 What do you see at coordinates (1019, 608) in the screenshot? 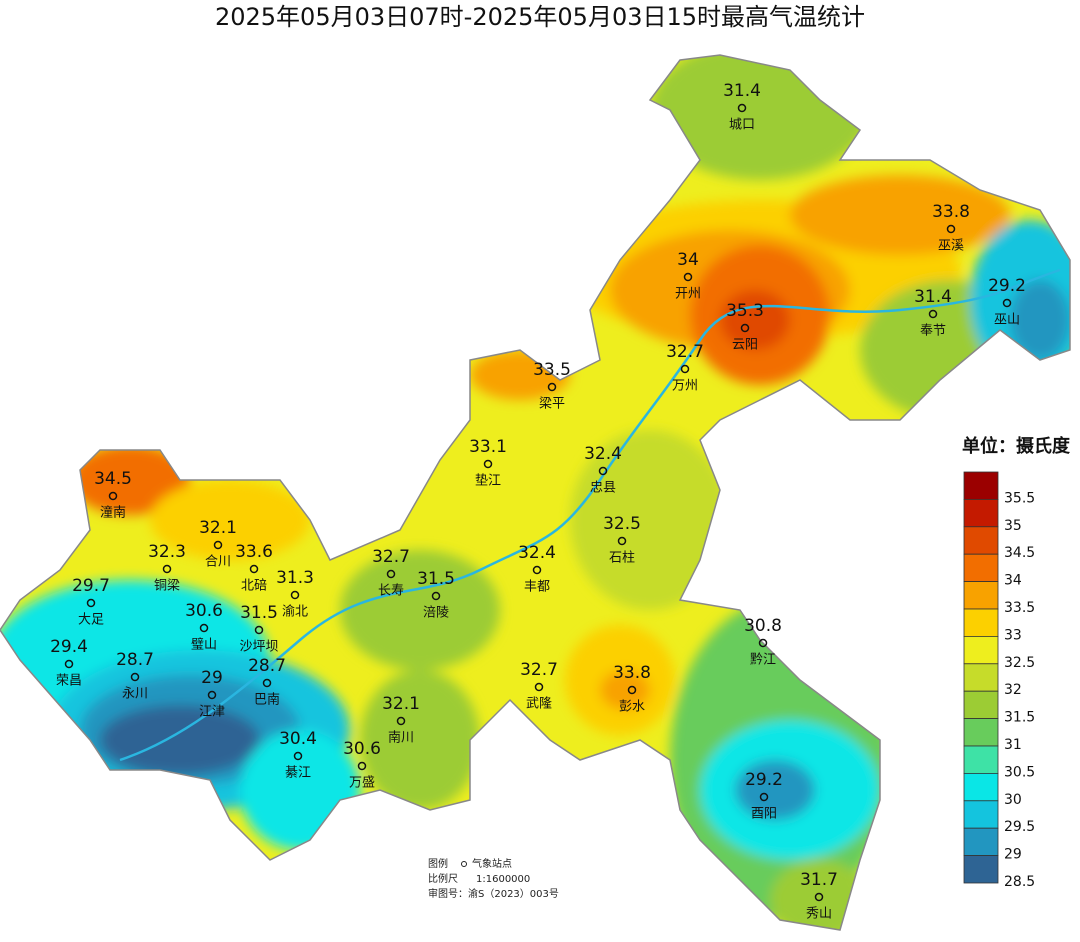
I see `colorbar-label: 33.5` at bounding box center [1019, 608].